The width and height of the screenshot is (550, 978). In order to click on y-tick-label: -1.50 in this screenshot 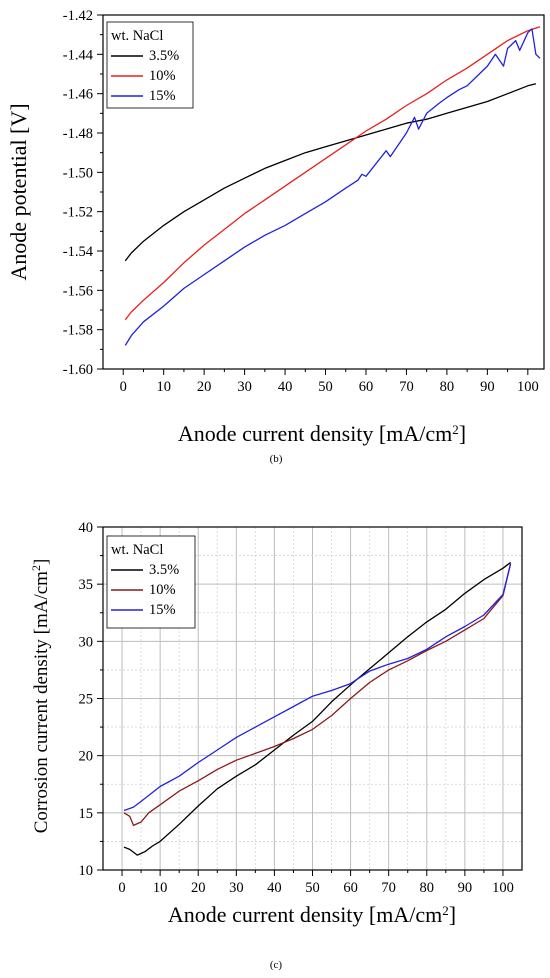, I will do `click(78, 173)`.